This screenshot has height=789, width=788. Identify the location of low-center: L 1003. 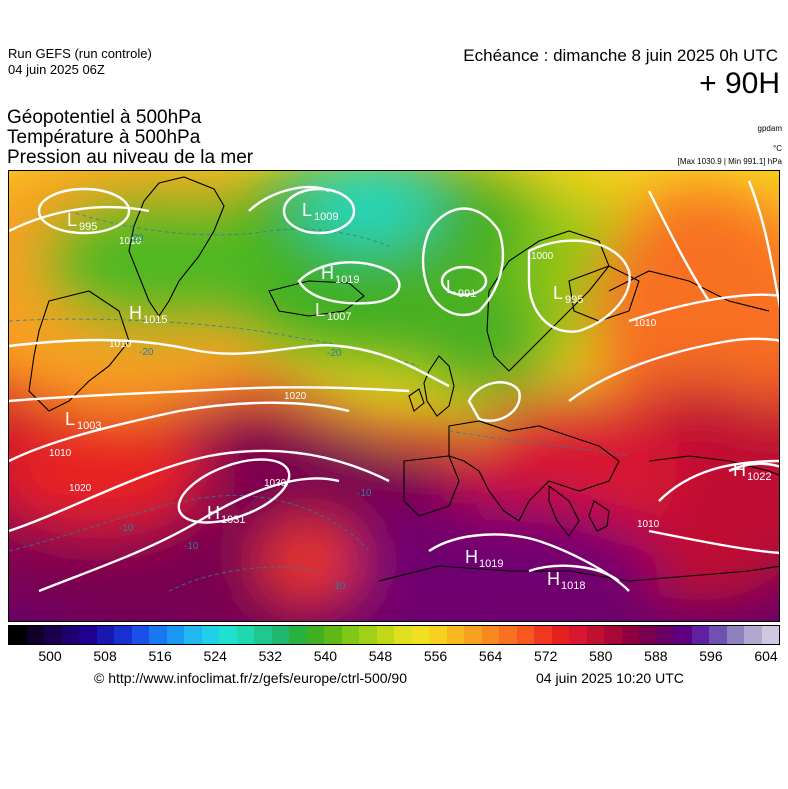
(83, 420).